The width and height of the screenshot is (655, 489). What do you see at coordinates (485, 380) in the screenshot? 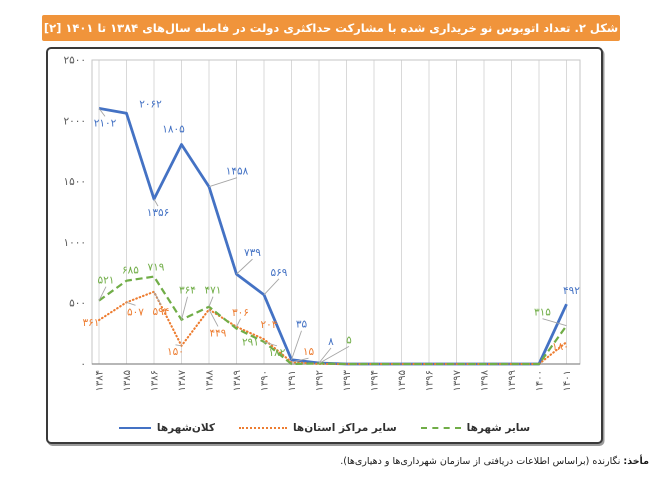
I see `svg-text: ۱۳۹۸` at bounding box center [485, 380].